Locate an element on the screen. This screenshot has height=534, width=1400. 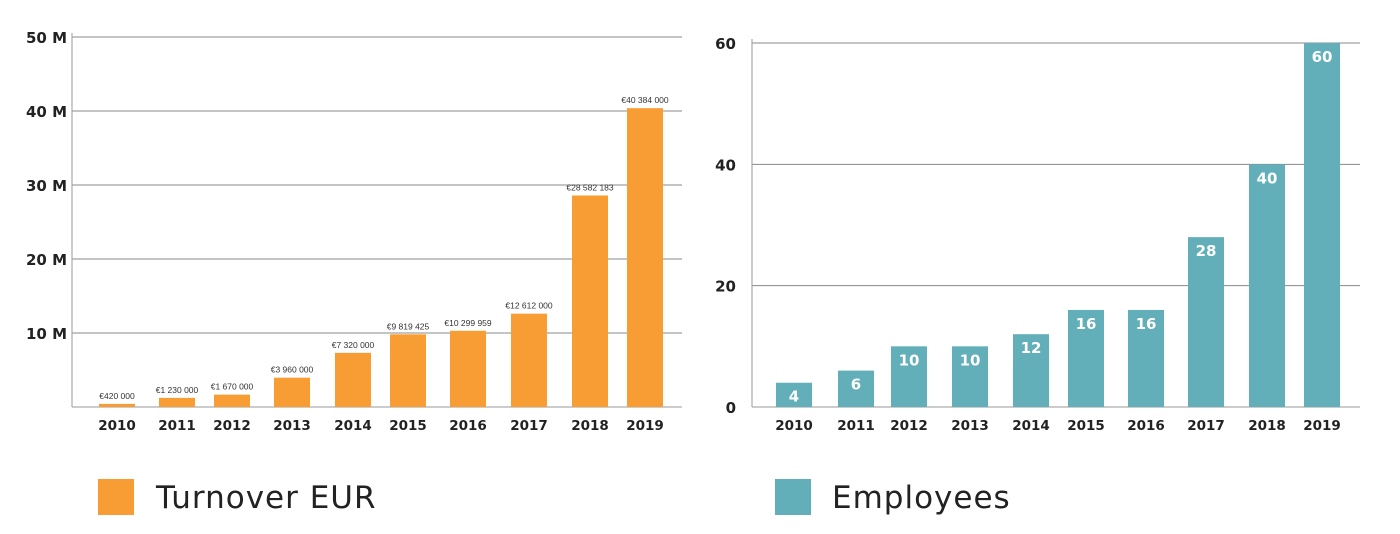
turnover-bar-2012 is located at coordinates (232, 400).